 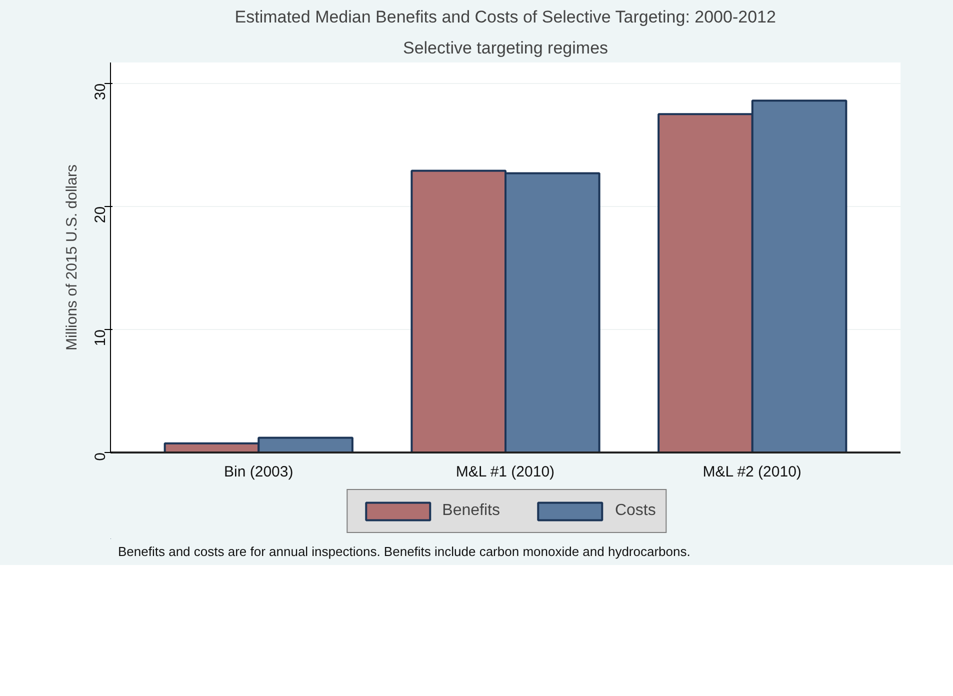 I want to click on y-axis-title: Millions of 2015 U.S. dollars, so click(x=72, y=257).